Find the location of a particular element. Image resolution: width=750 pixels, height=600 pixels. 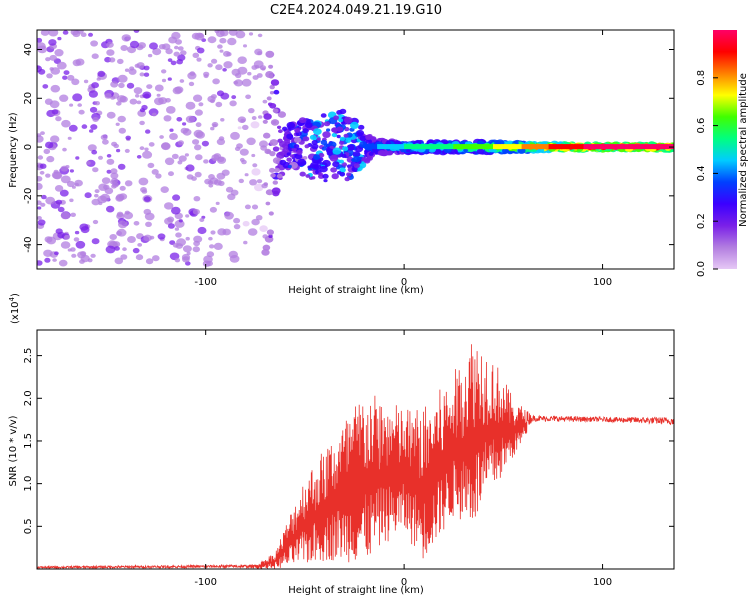

y-tick-label: -40 is located at coordinates (28, 244).